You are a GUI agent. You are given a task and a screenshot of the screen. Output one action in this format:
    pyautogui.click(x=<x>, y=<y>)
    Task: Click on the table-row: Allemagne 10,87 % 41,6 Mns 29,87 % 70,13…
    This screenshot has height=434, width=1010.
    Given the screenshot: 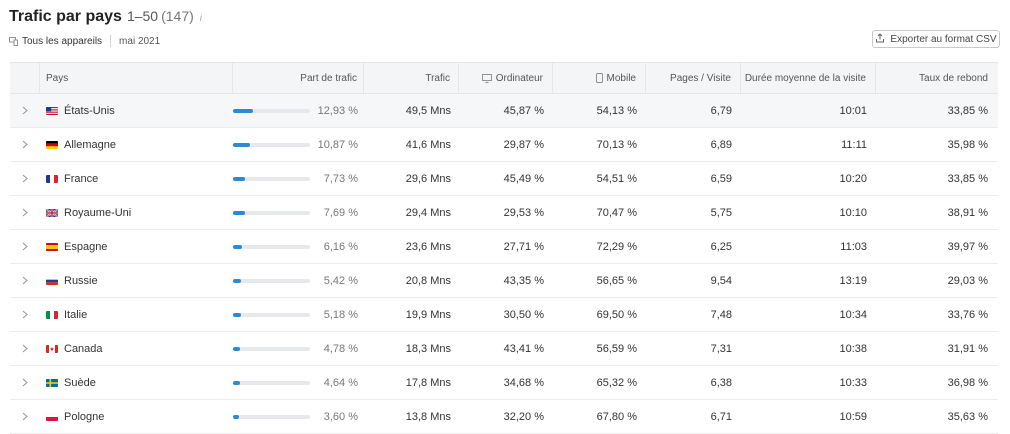 What is the action you would take?
    pyautogui.click(x=504, y=145)
    